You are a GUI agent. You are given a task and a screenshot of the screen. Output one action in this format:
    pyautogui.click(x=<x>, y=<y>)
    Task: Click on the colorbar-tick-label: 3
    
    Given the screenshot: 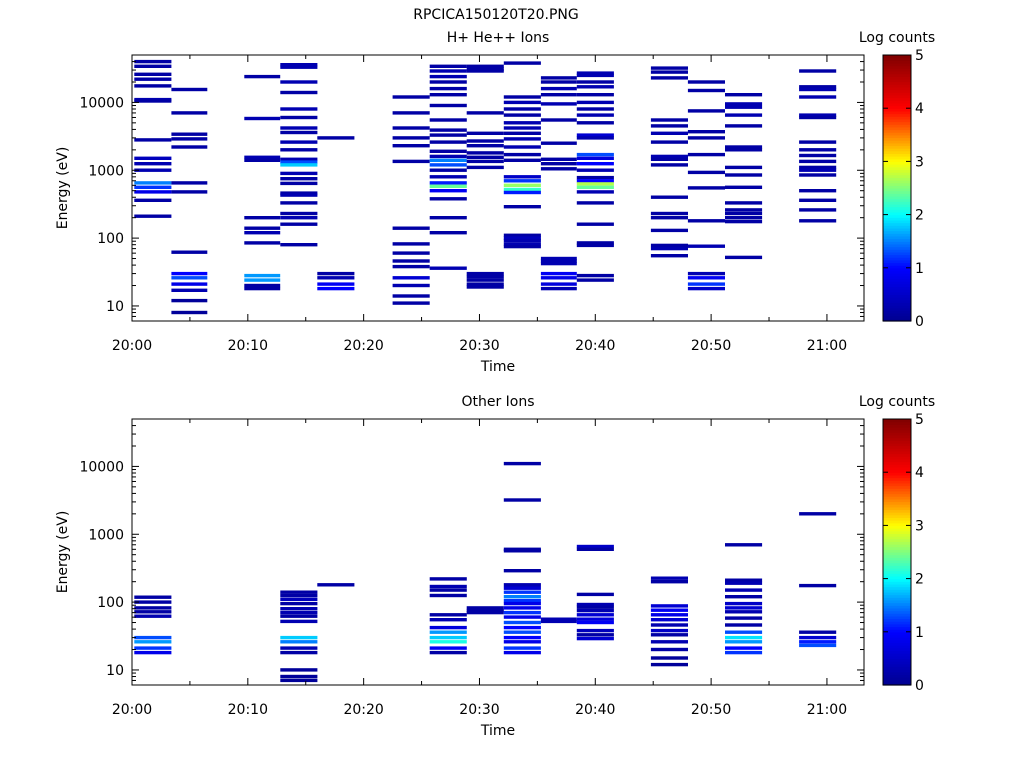 What is the action you would take?
    pyautogui.click(x=919, y=162)
    